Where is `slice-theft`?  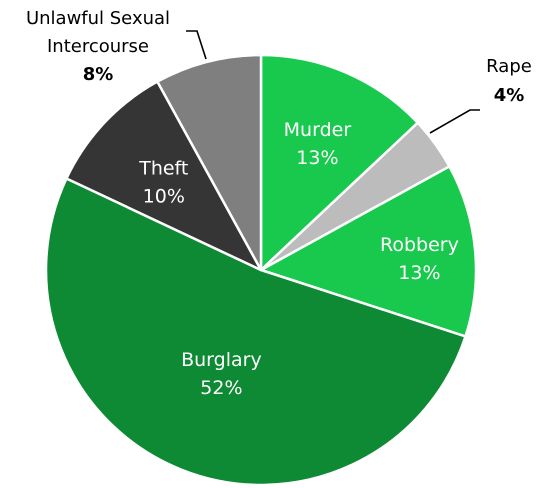 slice-theft is located at coordinates (164, 176).